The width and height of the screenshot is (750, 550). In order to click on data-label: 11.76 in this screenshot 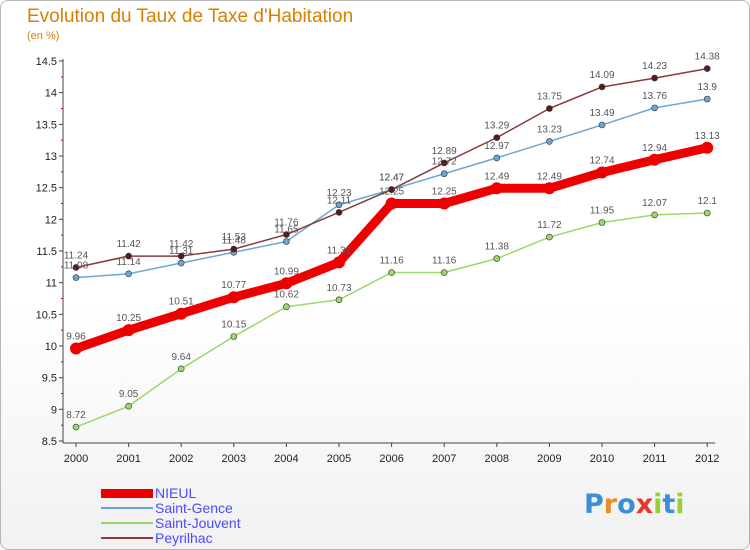, I will do `click(286, 223)`.